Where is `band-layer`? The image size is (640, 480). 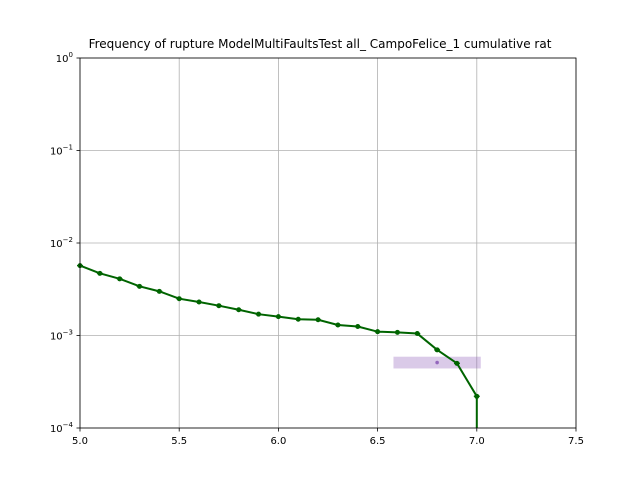 band-layer is located at coordinates (437, 362).